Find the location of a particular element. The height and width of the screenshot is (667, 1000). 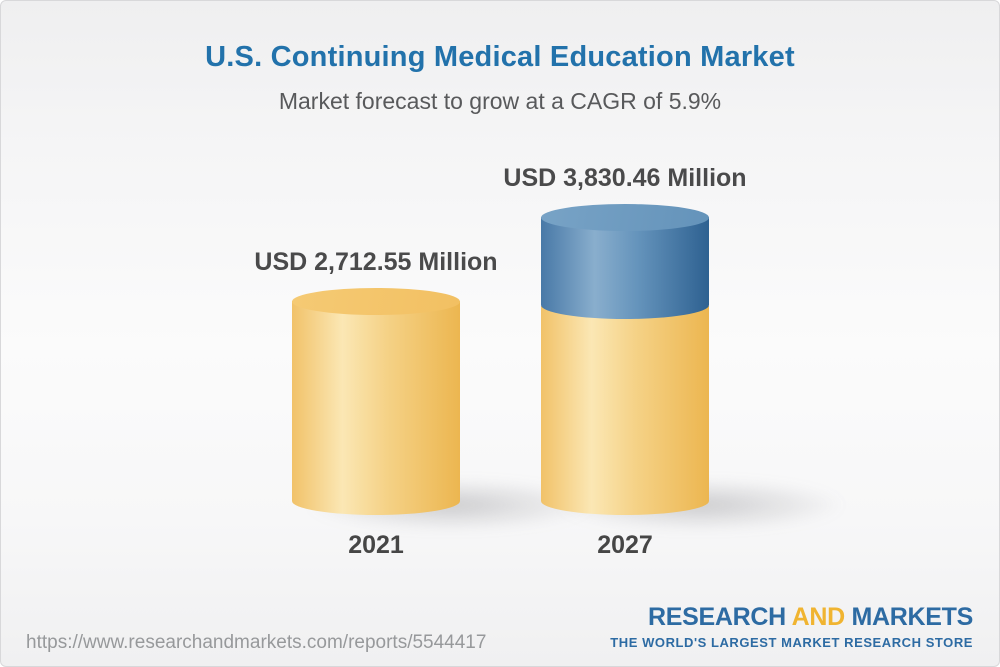

brand-word-research: RESEARCH is located at coordinates (716, 617).